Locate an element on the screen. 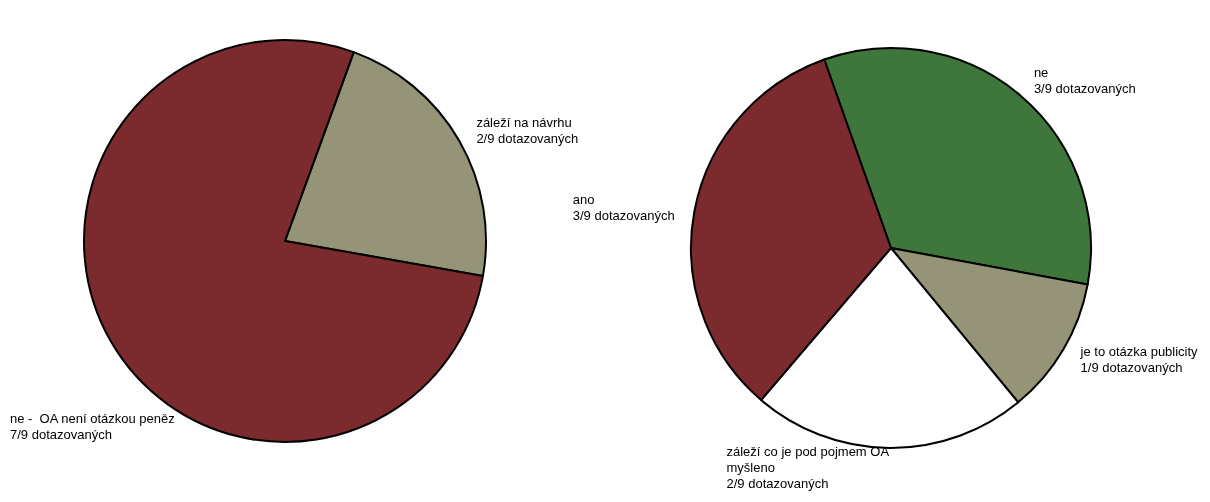  slice-label: je to otázka publicity 1/9 dotazovaných is located at coordinates (1139, 360).